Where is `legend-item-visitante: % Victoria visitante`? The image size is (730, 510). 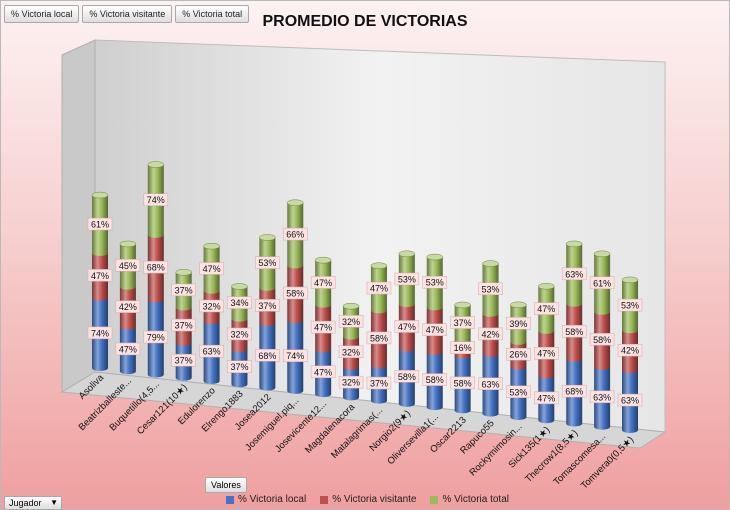
legend-item-visitante: % Victoria visitante is located at coordinates (368, 499).